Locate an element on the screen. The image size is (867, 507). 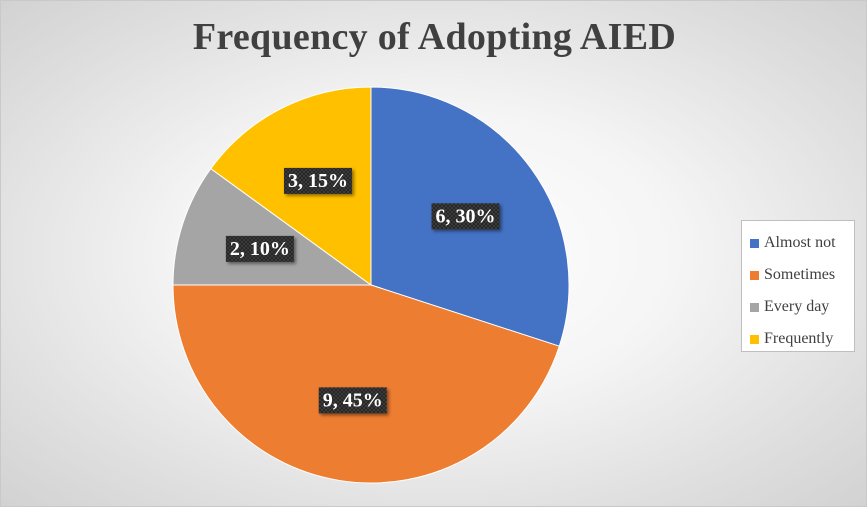
legend-item-sometimes: Sometimes is located at coordinates (802, 275).